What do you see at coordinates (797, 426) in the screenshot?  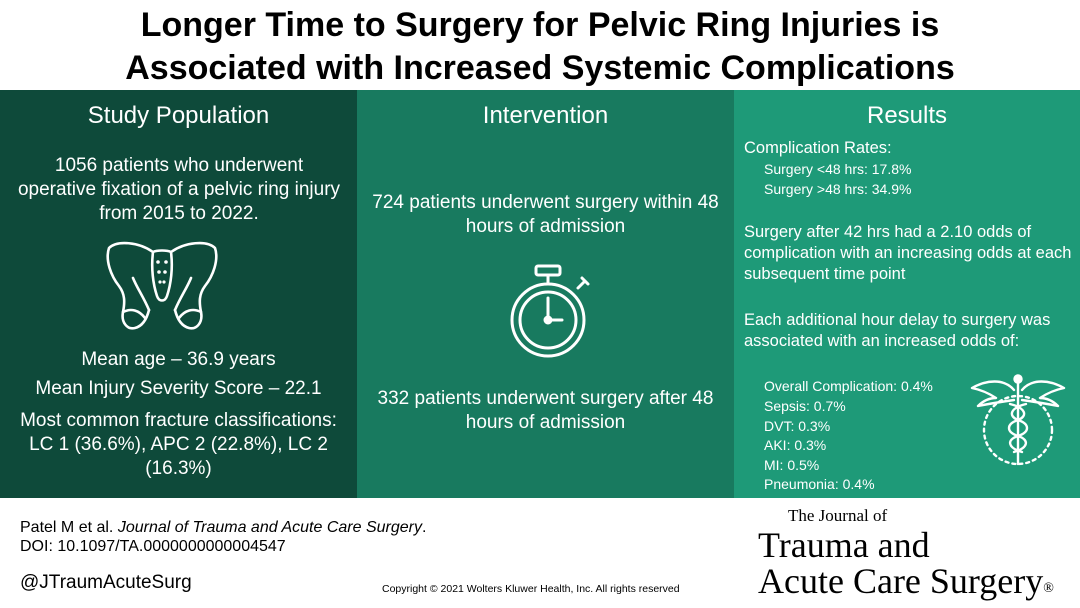 I see `list-item: DVT: 0.3%` at bounding box center [797, 426].